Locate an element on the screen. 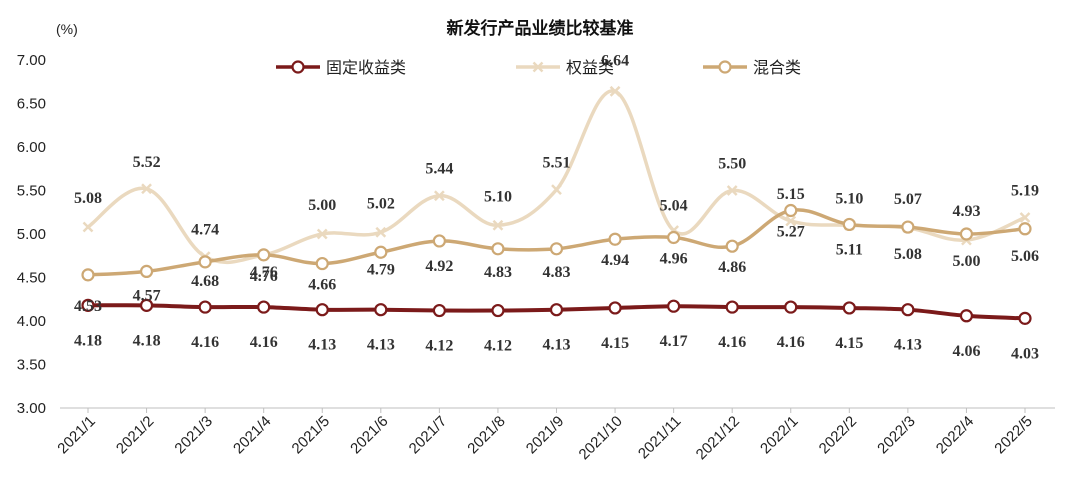 This screenshot has height=501, width=1080. data-label: 4.83 is located at coordinates (557, 272).